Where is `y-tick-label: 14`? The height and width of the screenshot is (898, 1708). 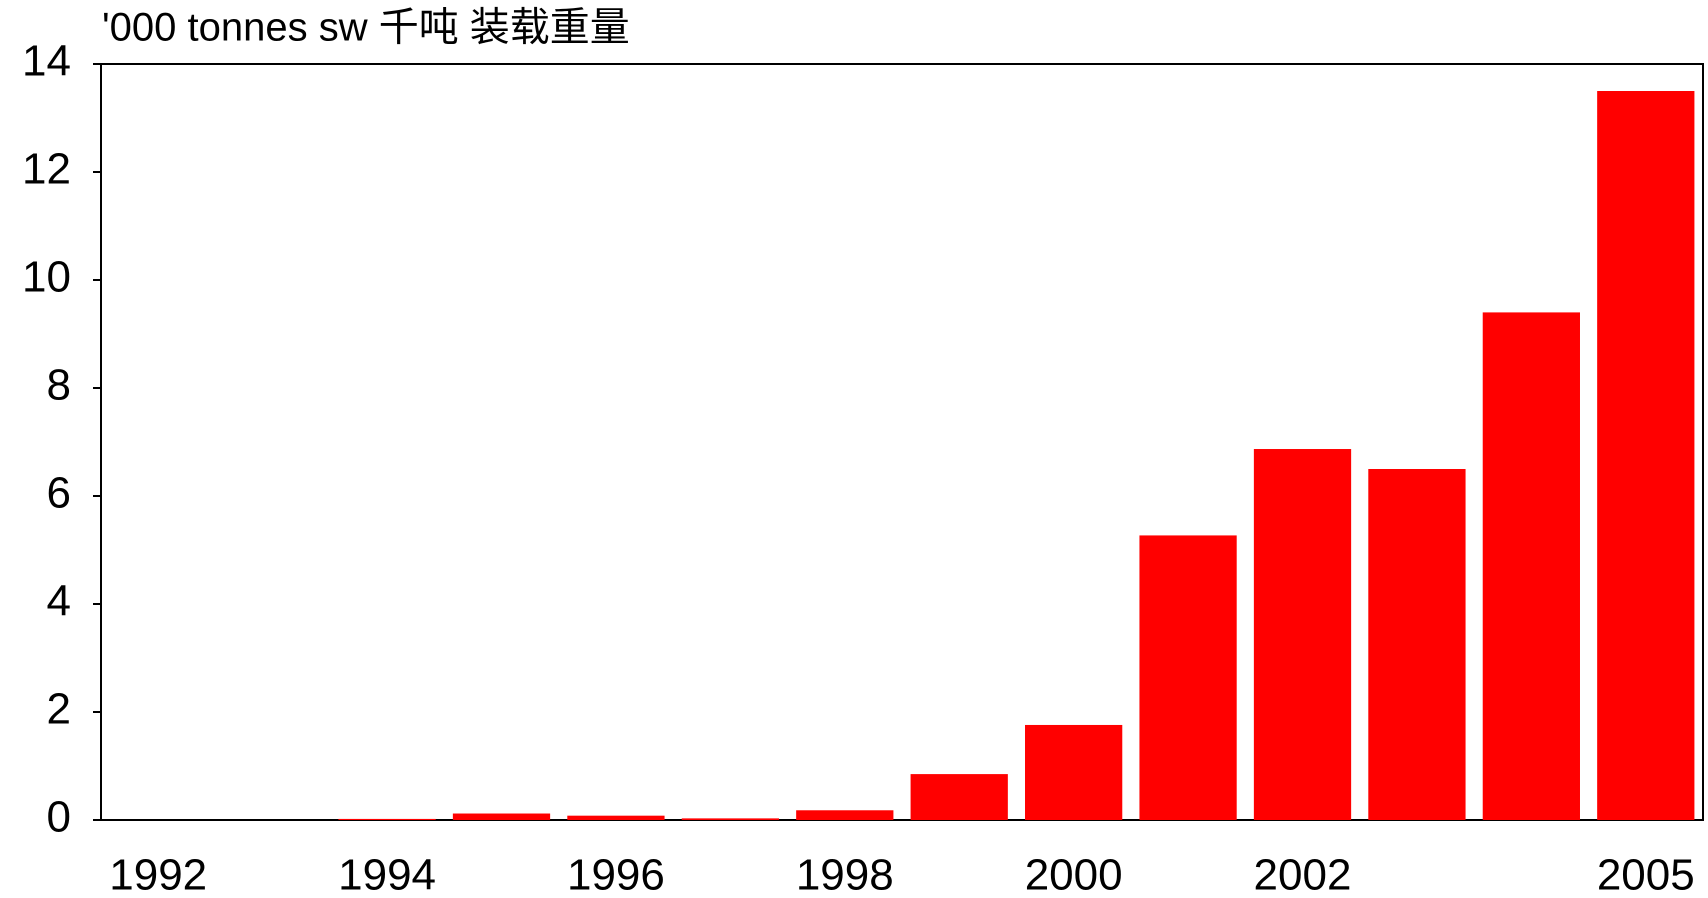
y-tick-label: 14 is located at coordinates (46, 61).